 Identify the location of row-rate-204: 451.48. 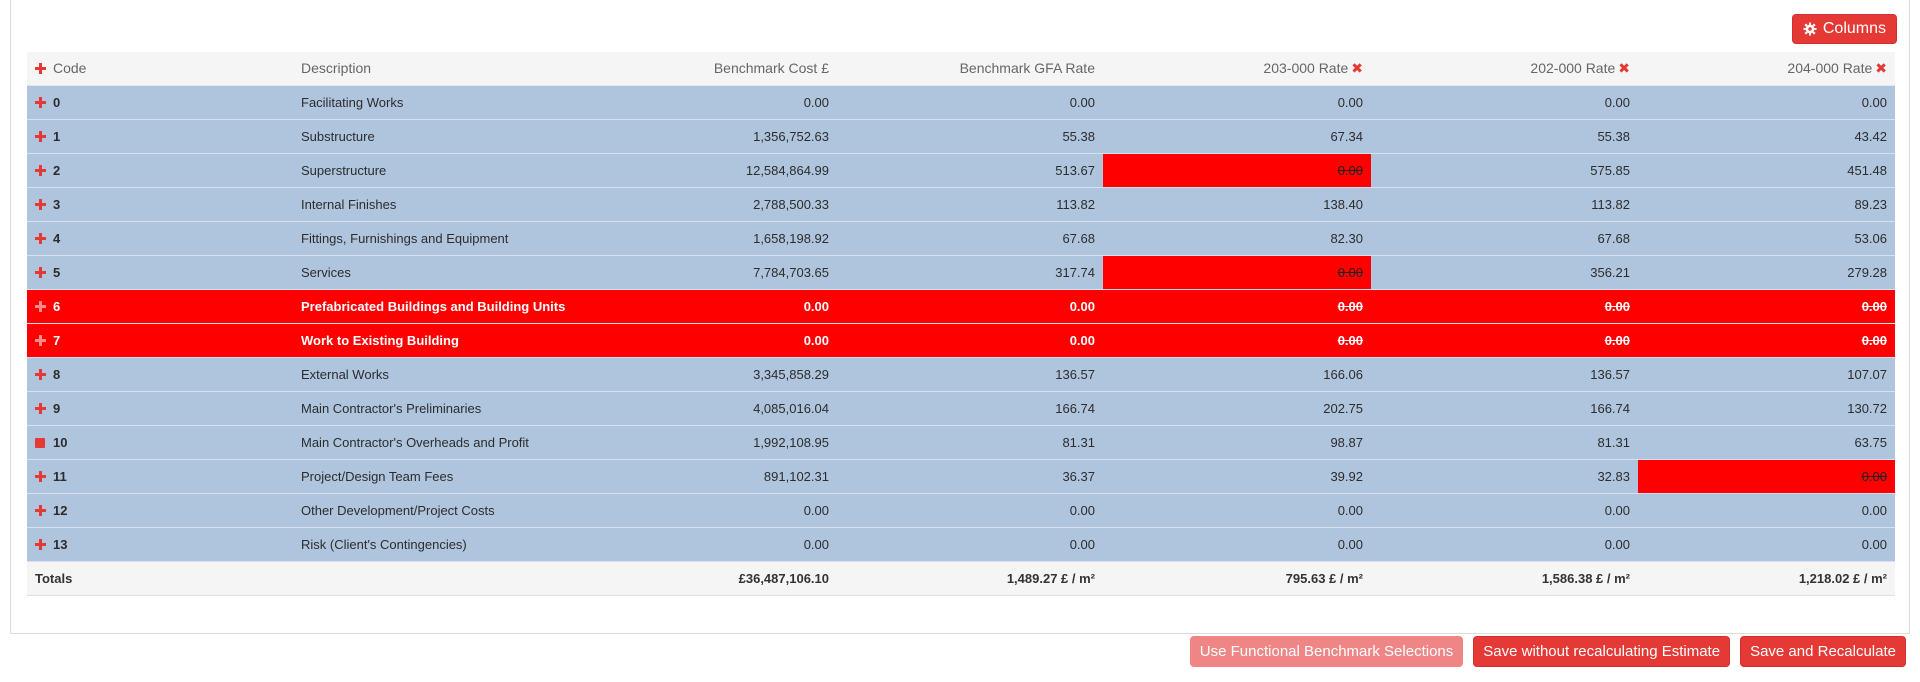
(1766, 170).